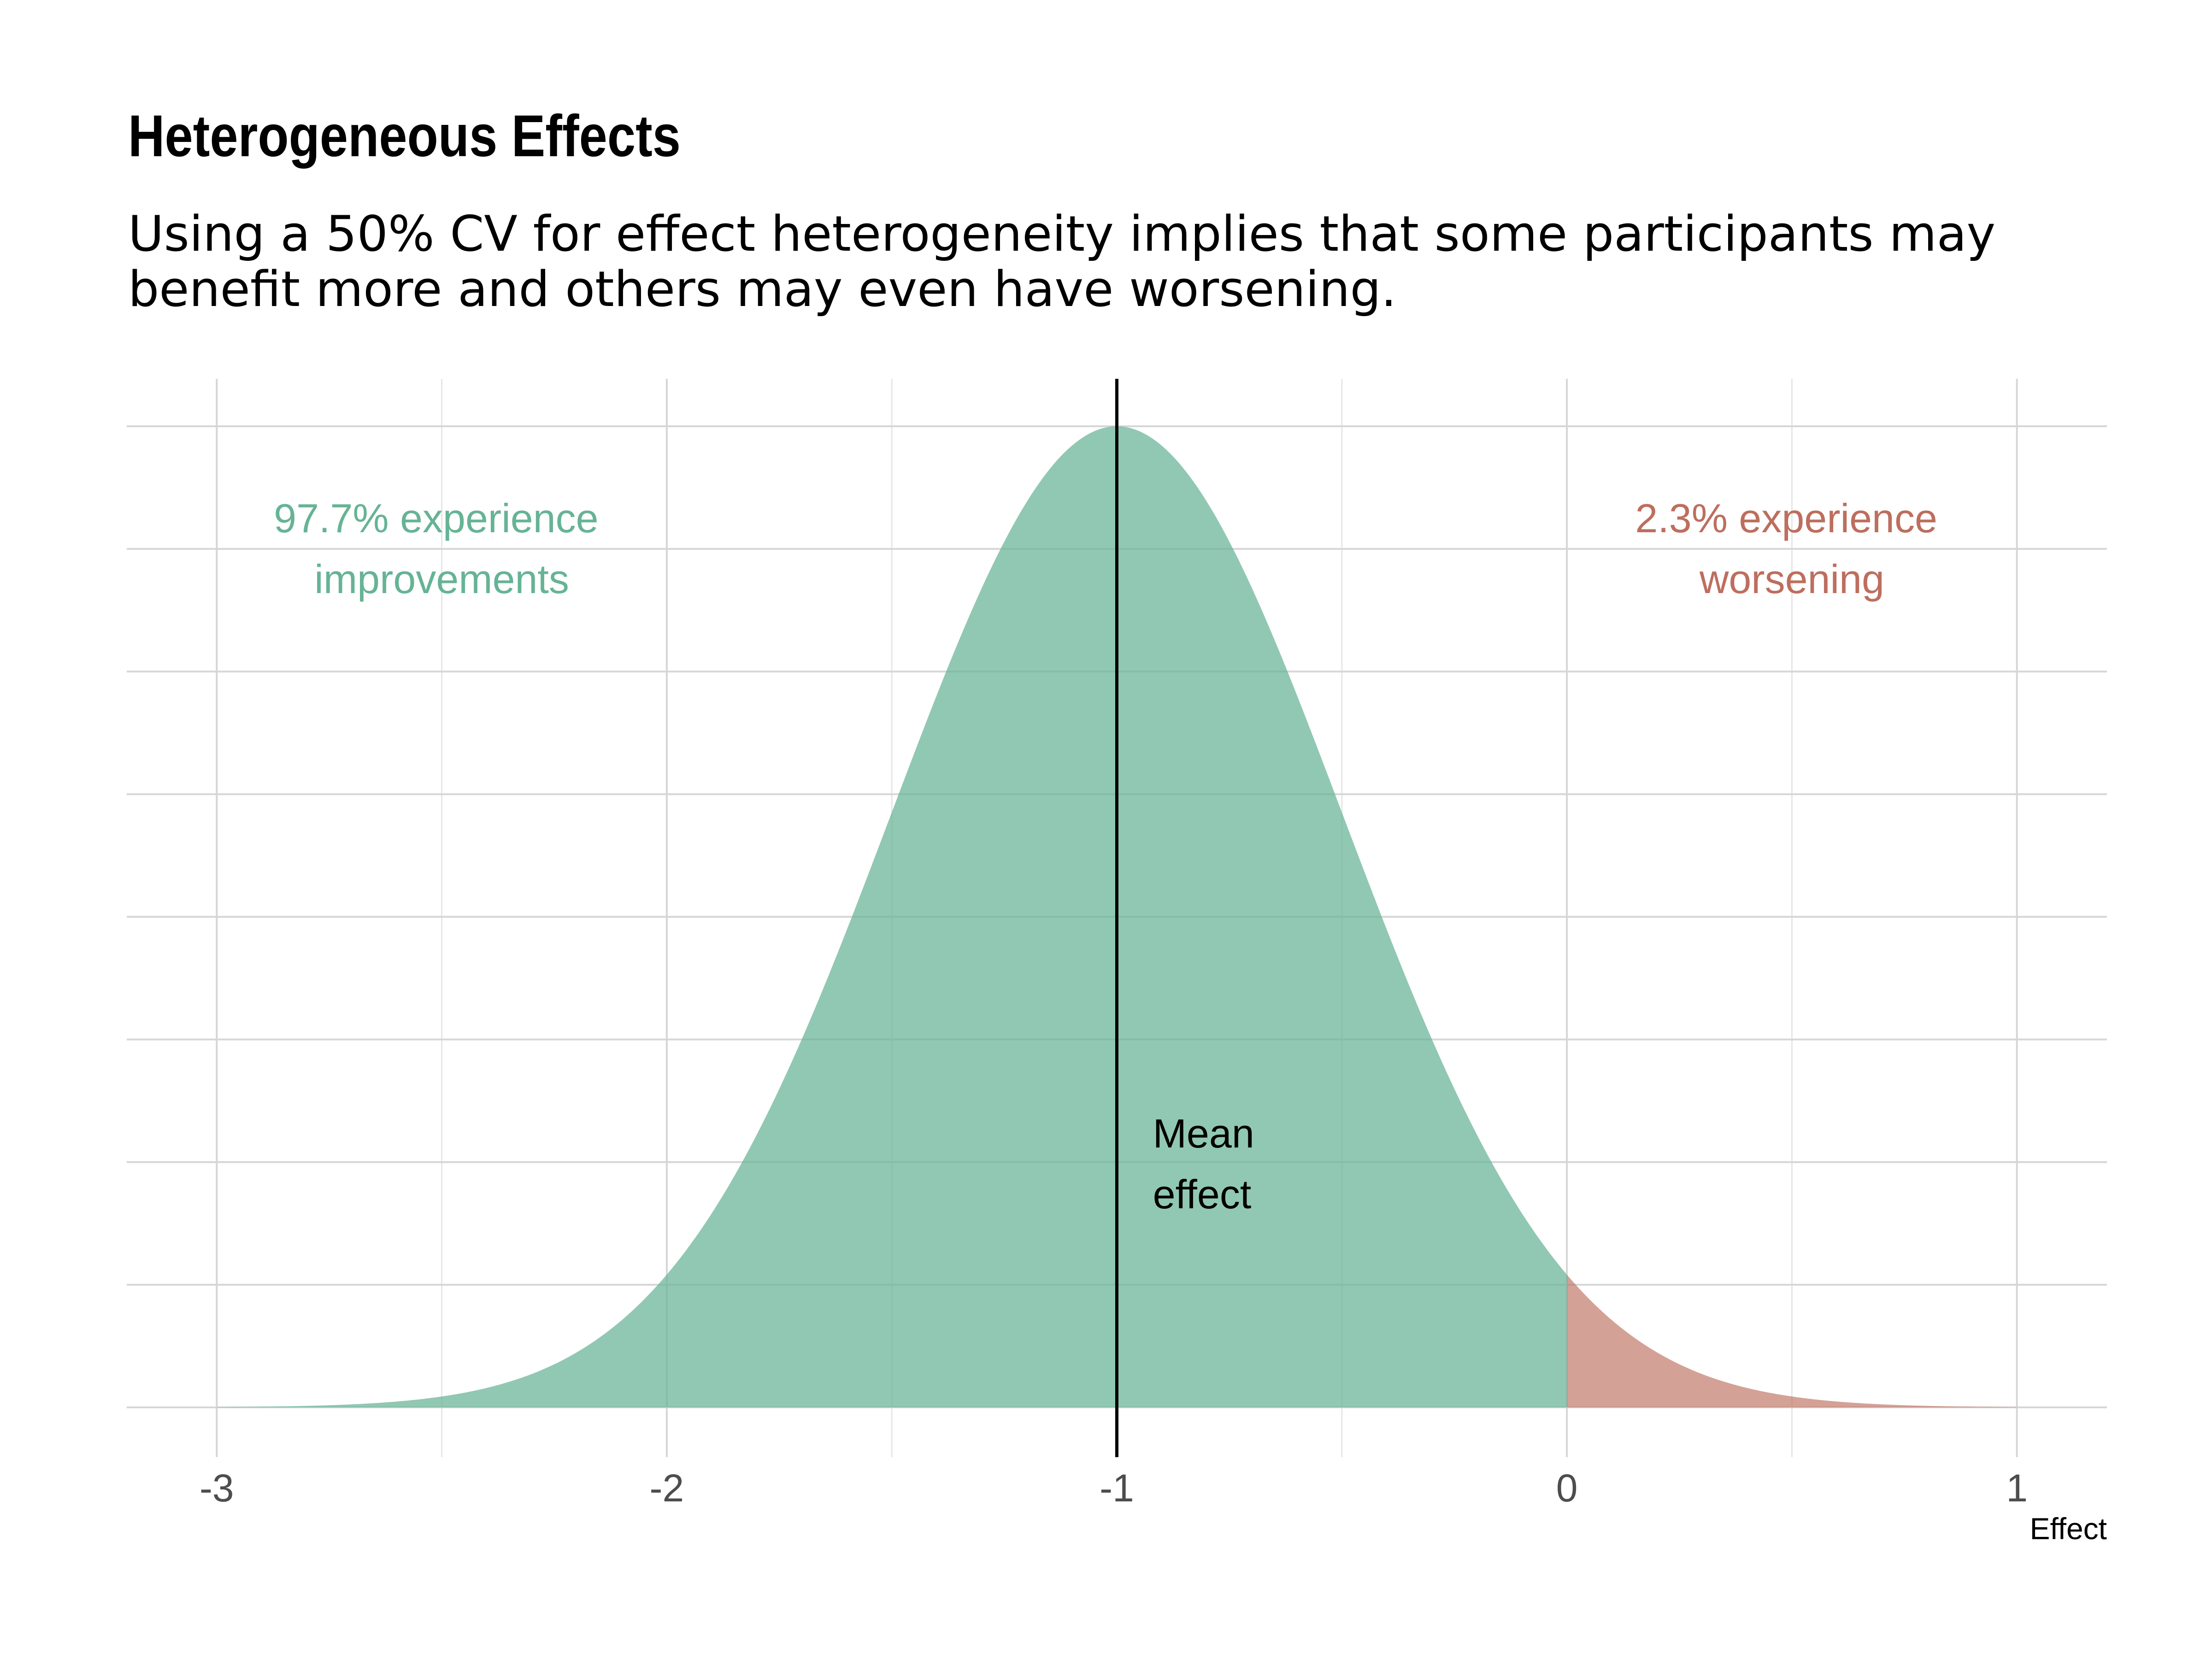 The height and width of the screenshot is (1659, 2212). I want to click on x-tick-labels: -3 -2 -1 0 1, so click(1114, 1488).